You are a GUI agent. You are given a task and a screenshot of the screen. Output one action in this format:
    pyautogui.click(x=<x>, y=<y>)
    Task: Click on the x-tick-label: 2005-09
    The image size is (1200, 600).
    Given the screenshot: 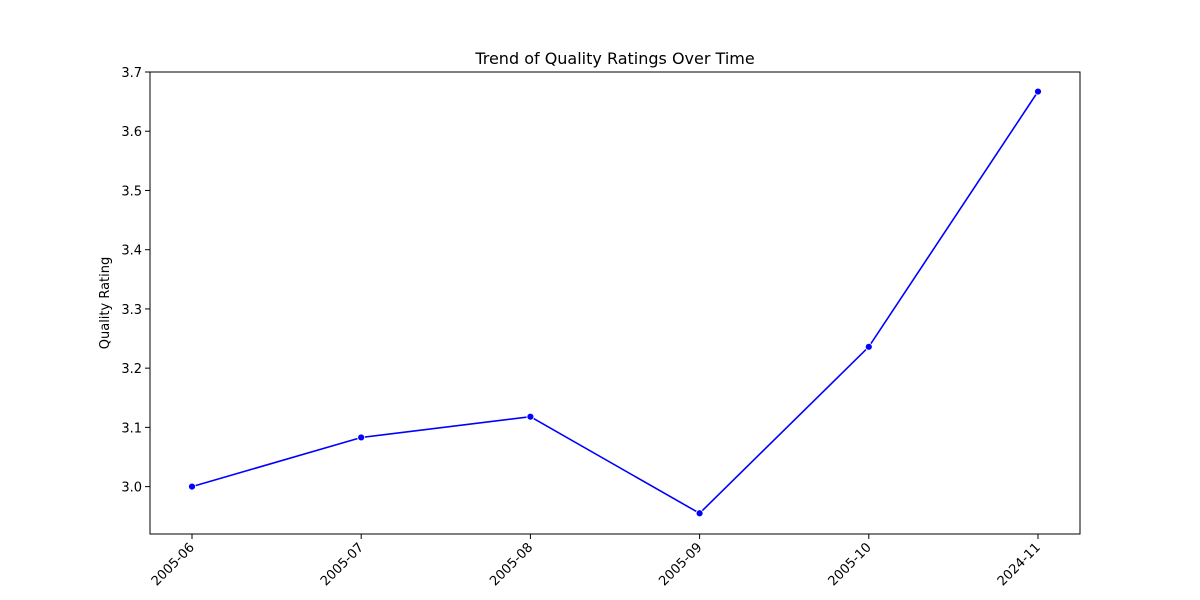 What is the action you would take?
    pyautogui.click(x=680, y=564)
    